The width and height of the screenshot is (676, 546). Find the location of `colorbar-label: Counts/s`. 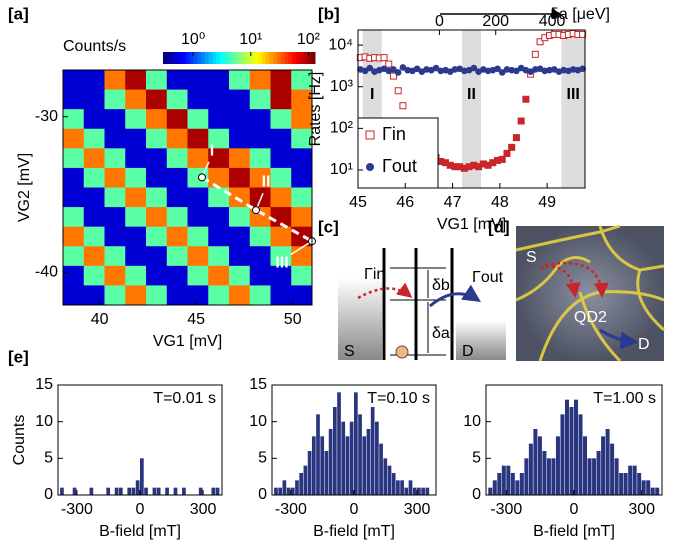

colorbar-label: Counts/s is located at coordinates (94, 46).